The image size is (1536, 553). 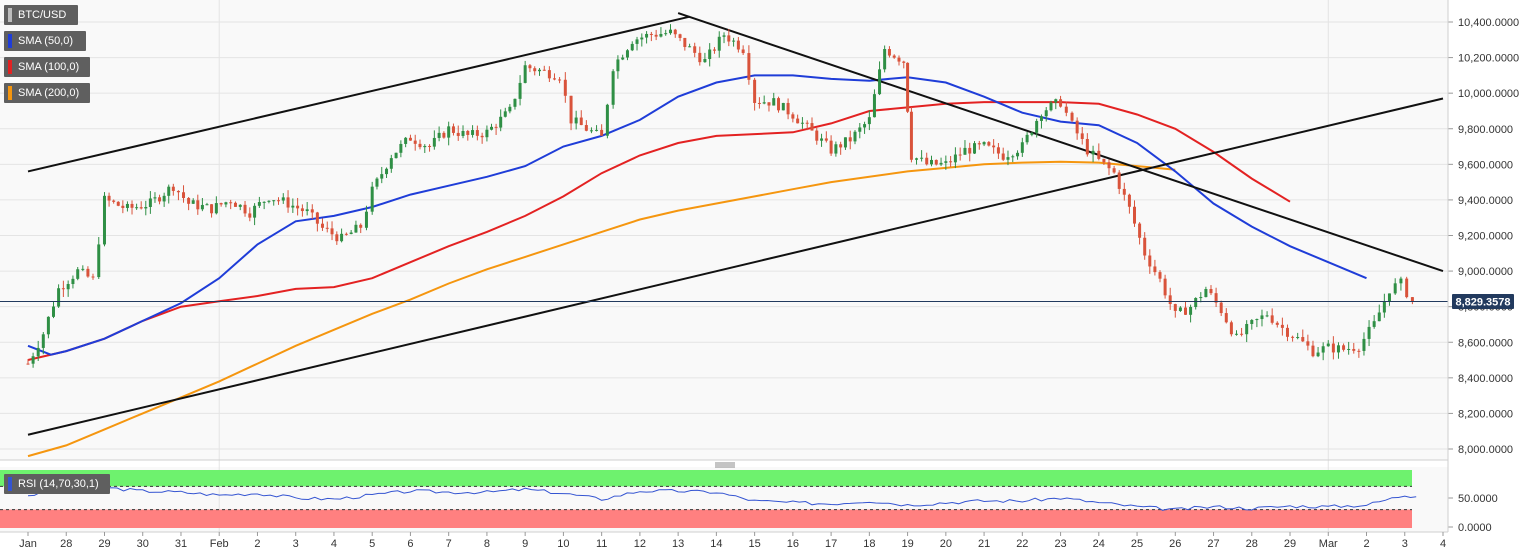 I want to click on x-tick-label: 25, so click(x=1137, y=544).